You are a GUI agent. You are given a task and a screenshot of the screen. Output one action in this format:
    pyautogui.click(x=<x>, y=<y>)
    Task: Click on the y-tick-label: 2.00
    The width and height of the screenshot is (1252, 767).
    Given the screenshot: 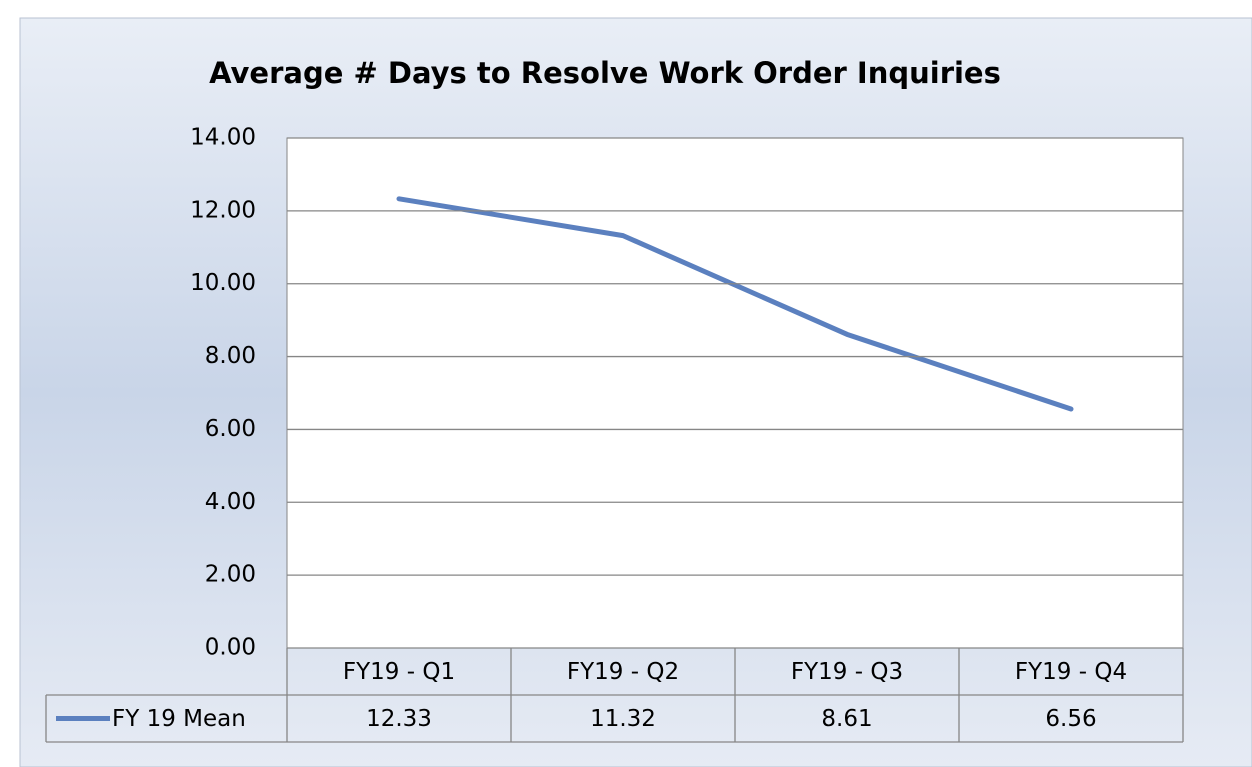 What is the action you would take?
    pyautogui.click(x=230, y=575)
    